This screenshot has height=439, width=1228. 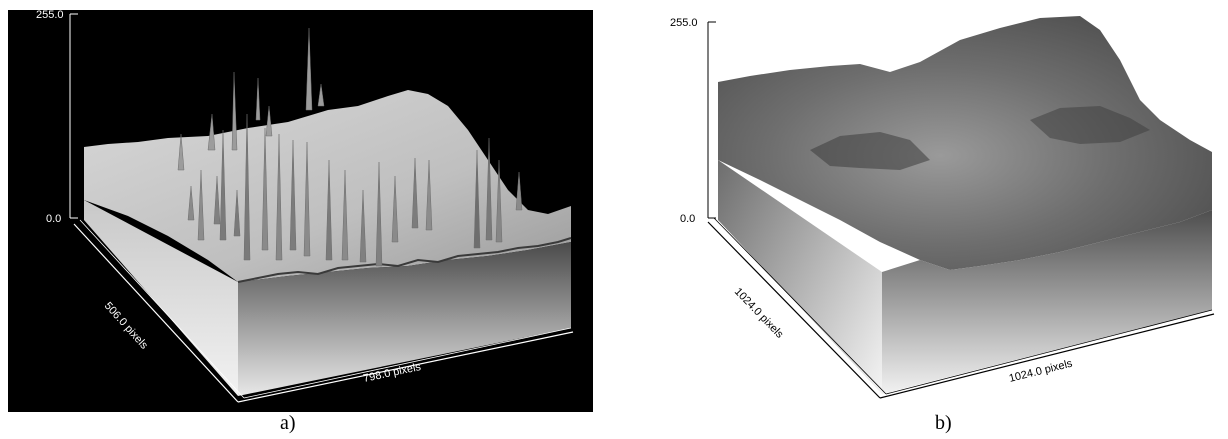 I want to click on caption-a: a), so click(x=288, y=423).